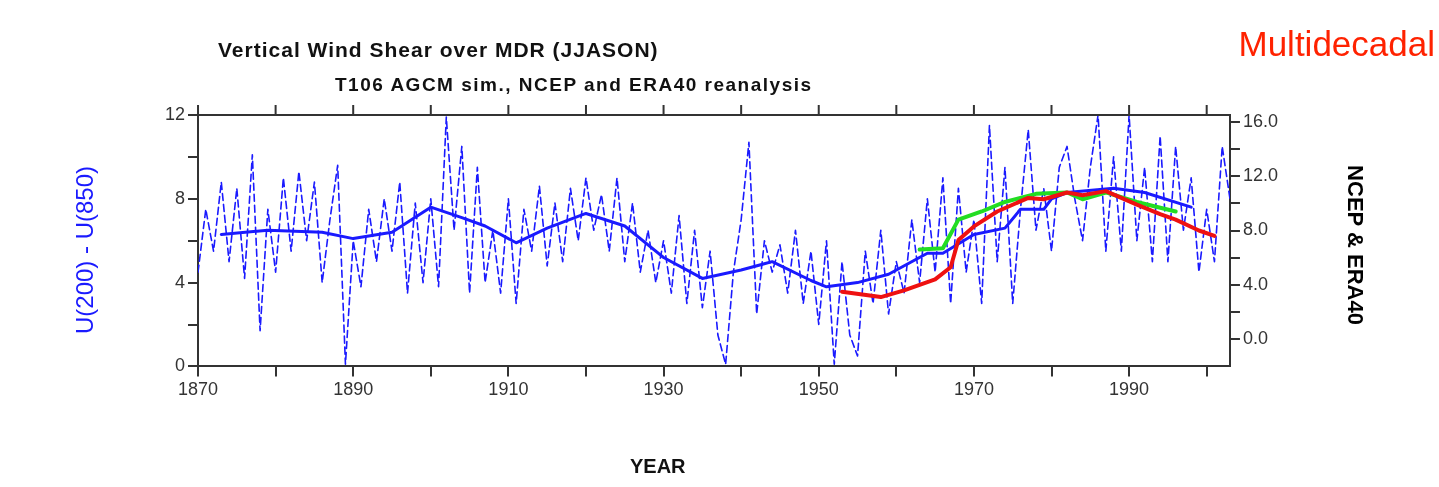 This screenshot has width=1439, height=487. Describe the element at coordinates (198, 389) in the screenshot. I see `x-tick-label: 1870` at that location.